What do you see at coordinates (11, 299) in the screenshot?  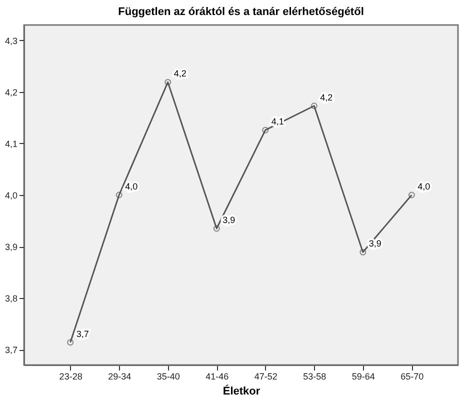 I see `y-tick-label: 3,8` at bounding box center [11, 299].